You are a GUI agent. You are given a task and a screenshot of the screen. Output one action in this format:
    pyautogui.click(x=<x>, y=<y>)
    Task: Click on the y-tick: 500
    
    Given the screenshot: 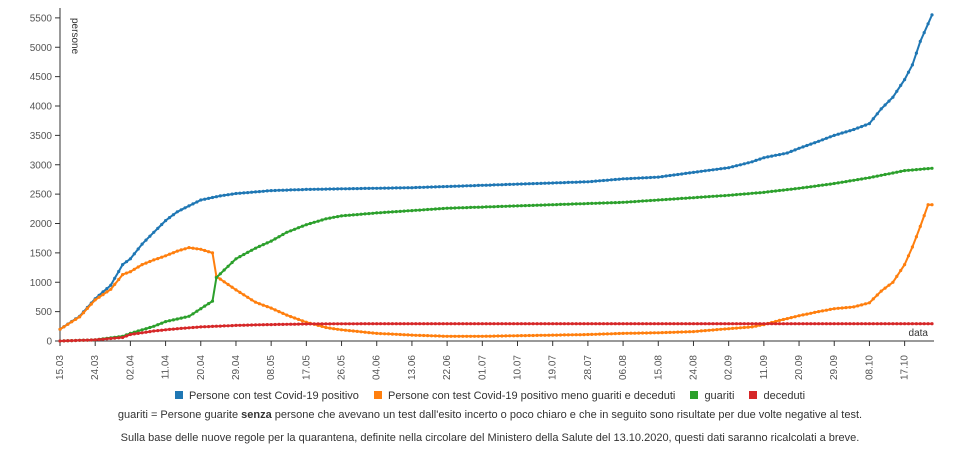 What is the action you would take?
    pyautogui.click(x=47, y=312)
    